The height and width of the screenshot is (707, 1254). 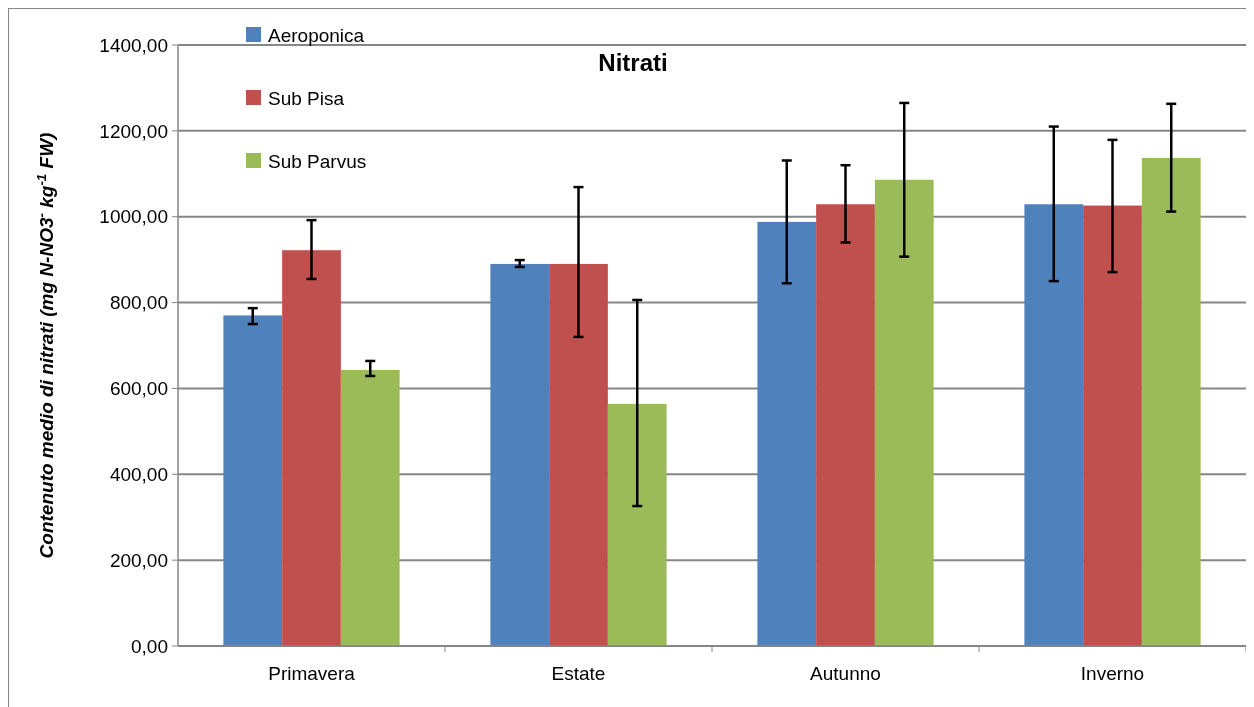 I want to click on y-tick-label: 200,00, so click(x=138, y=560).